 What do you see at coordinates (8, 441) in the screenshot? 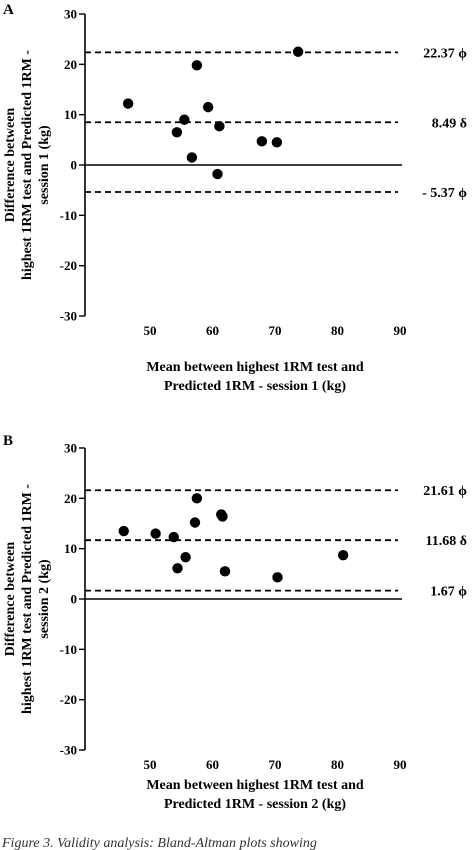
I see `panel-letter: B` at bounding box center [8, 441].